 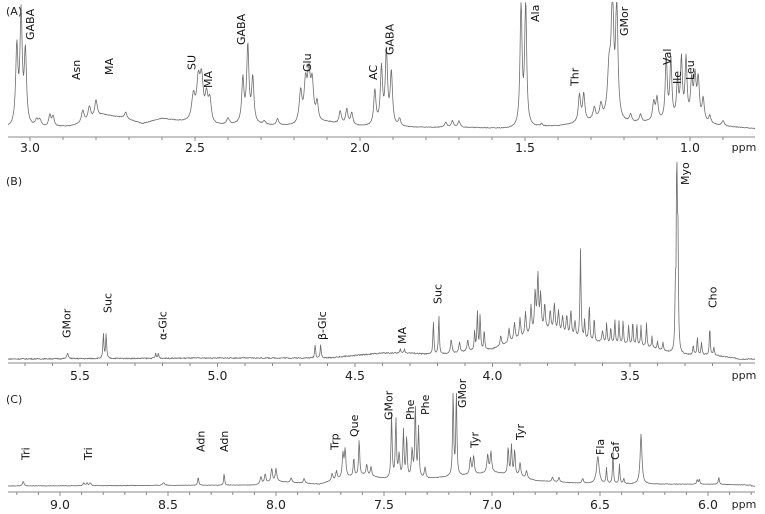 I want to click on x-axis-tick-label: 4.5, so click(x=355, y=375).